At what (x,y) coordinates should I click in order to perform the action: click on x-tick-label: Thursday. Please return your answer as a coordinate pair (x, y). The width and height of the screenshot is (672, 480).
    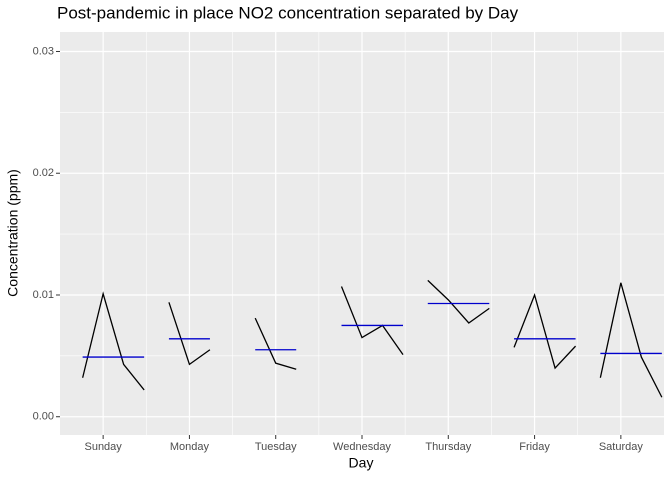
    Looking at the image, I should click on (448, 447).